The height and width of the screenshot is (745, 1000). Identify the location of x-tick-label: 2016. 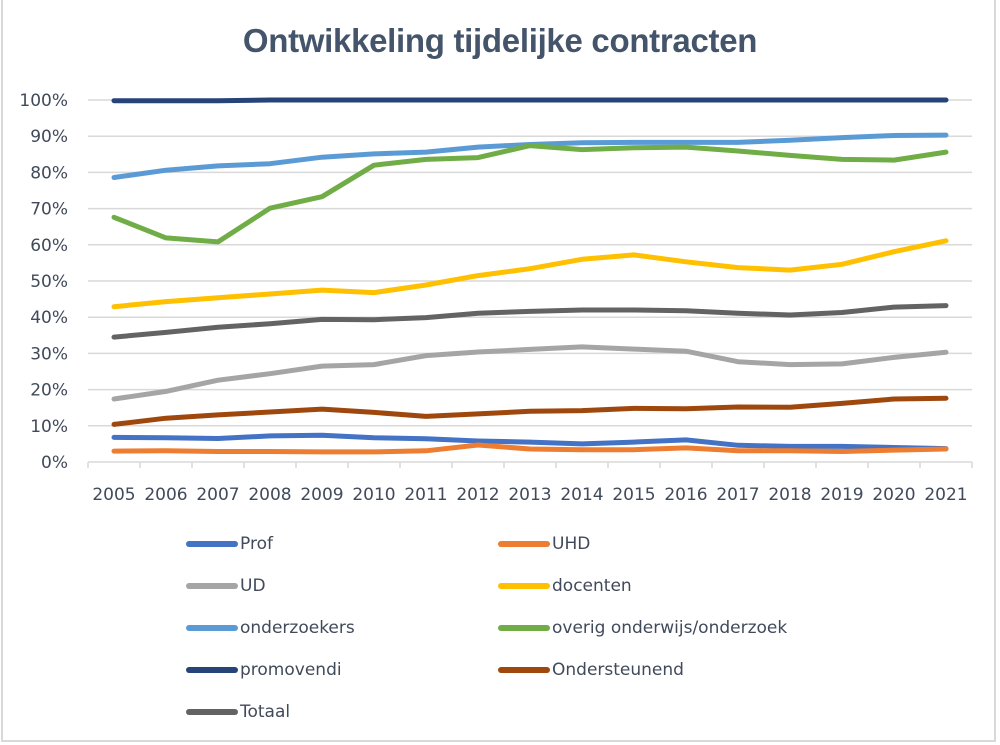
(685, 495).